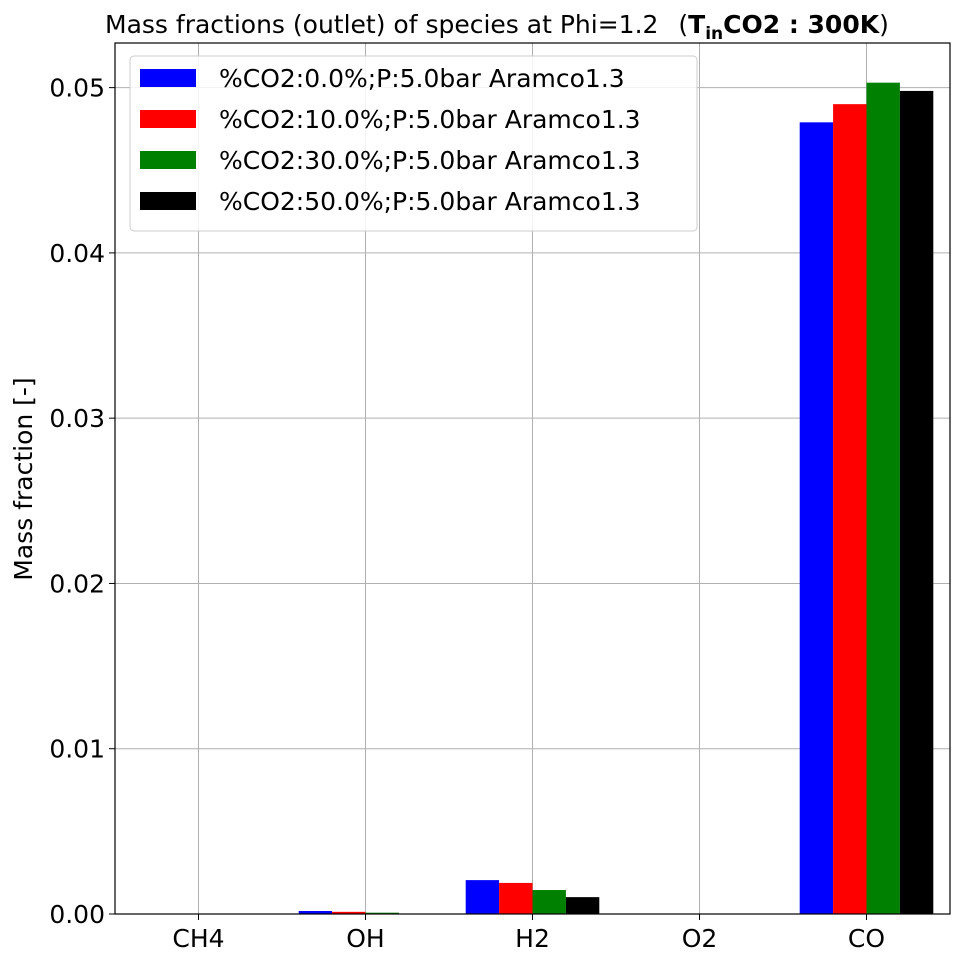 The height and width of the screenshot is (966, 971). I want to click on y-tick-label: 0.04, so click(77, 253).